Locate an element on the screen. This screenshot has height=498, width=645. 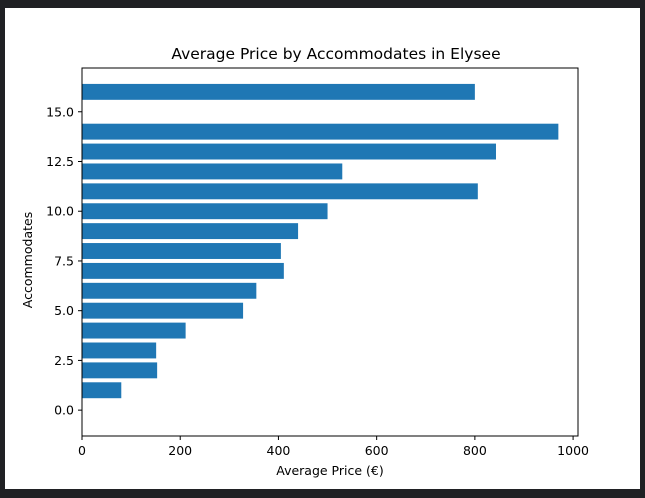
x-tick-label: 800 is located at coordinates (475, 450).